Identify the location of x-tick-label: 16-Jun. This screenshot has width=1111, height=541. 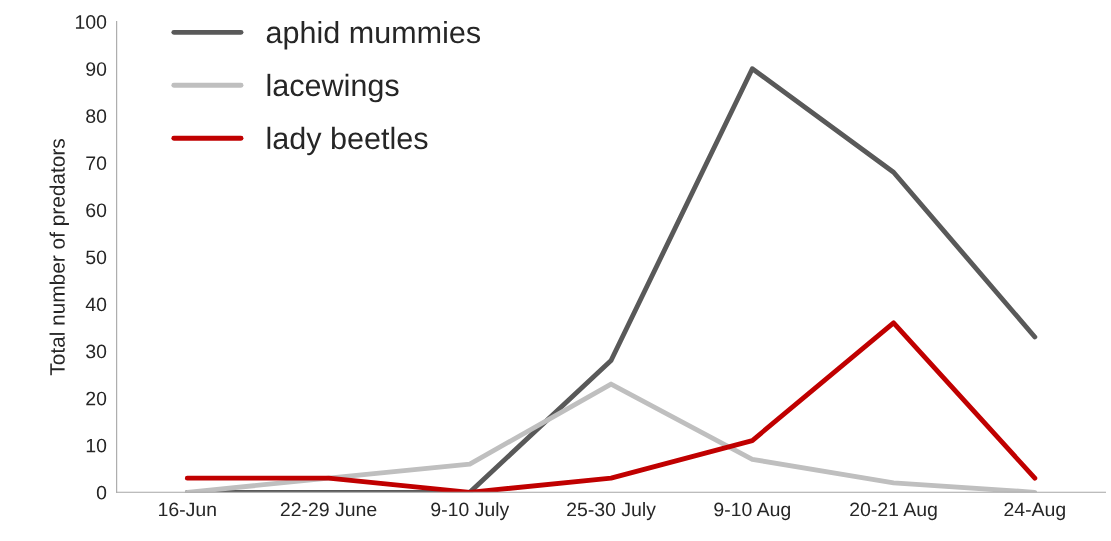
(187, 509).